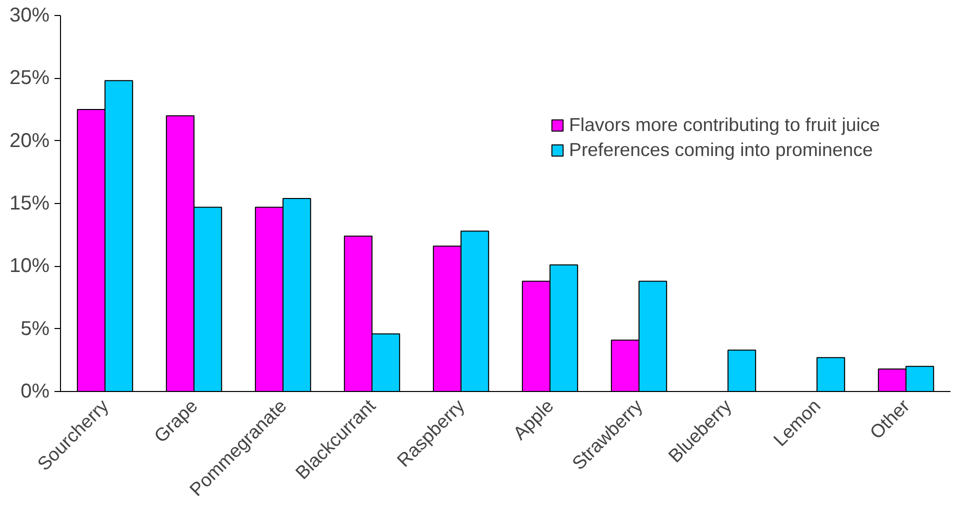  Describe the element at coordinates (35, 329) in the screenshot. I see `y-tick-label: 5%` at that location.